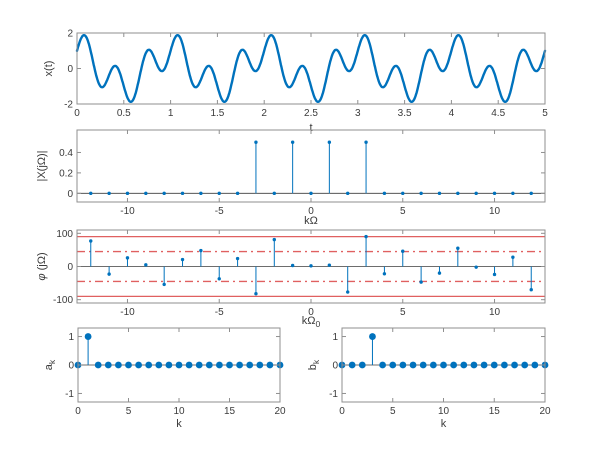 The image size is (600, 450). I want to click on x-axis-label: kΩ0, so click(311, 322).